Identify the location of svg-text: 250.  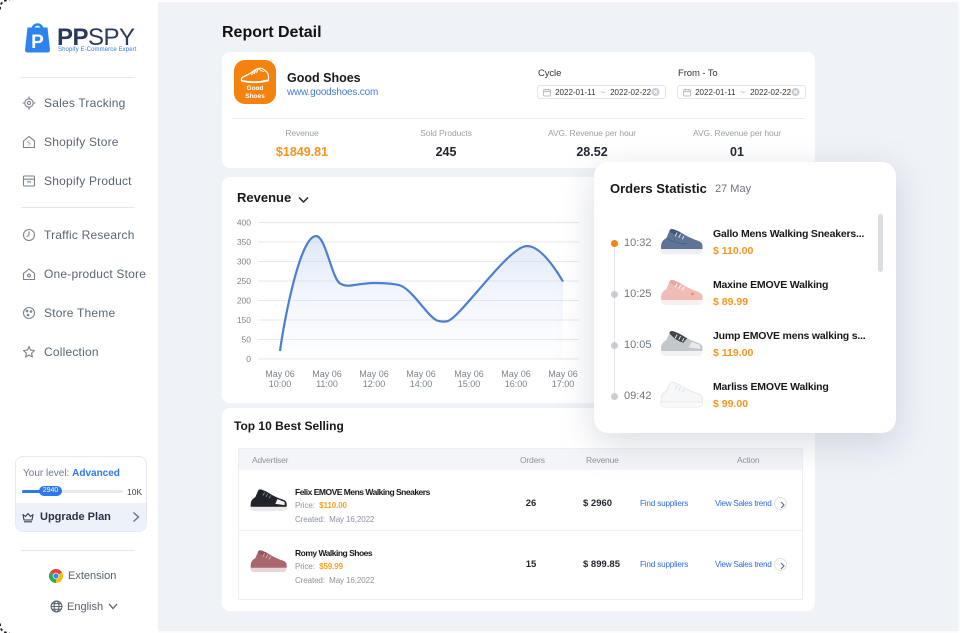
(244, 281).